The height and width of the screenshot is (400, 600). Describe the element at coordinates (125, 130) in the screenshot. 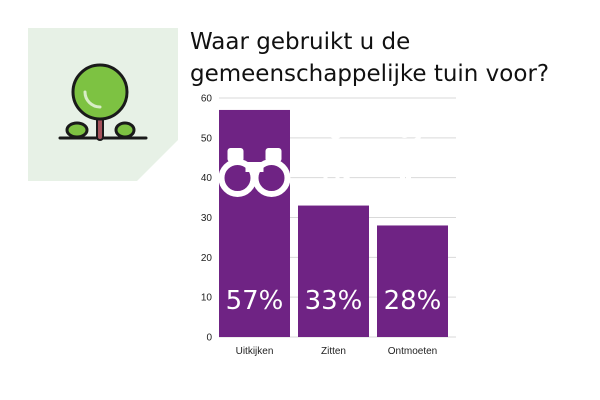

I see `bush-right` at that location.